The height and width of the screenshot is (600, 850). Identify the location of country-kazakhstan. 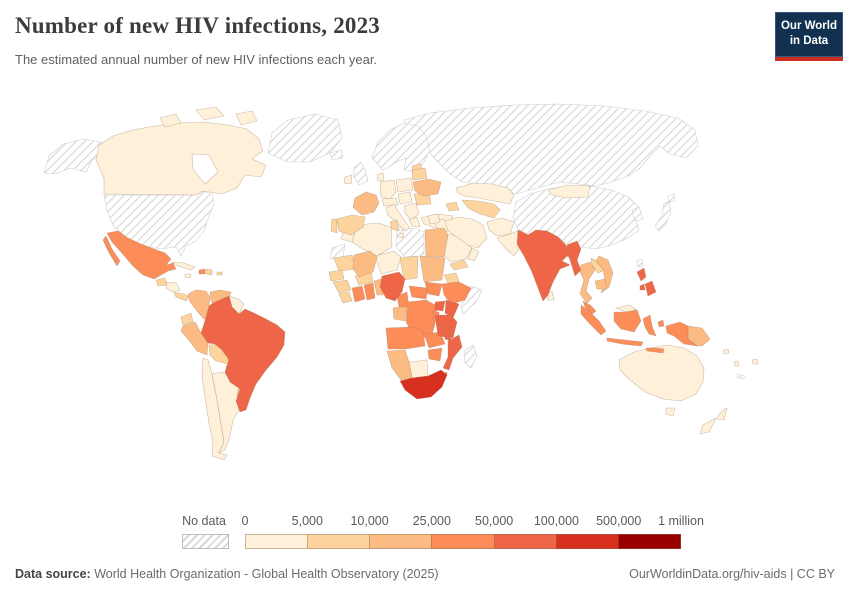
(485, 193).